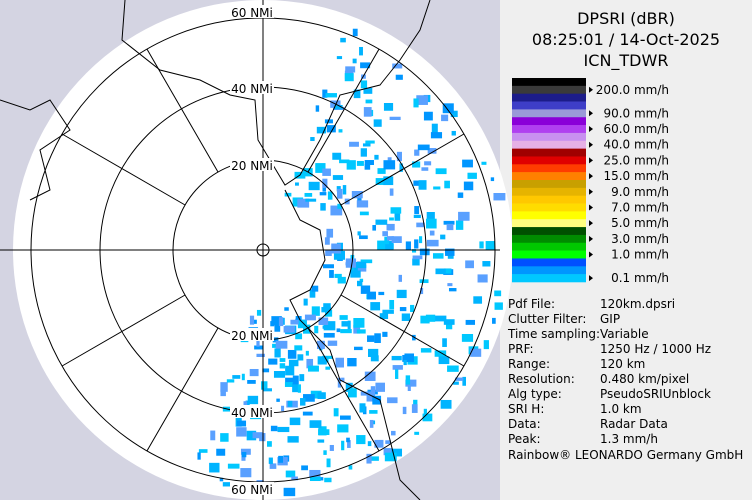 The width and height of the screenshot is (752, 504). I want to click on coastline, so click(352, 345).